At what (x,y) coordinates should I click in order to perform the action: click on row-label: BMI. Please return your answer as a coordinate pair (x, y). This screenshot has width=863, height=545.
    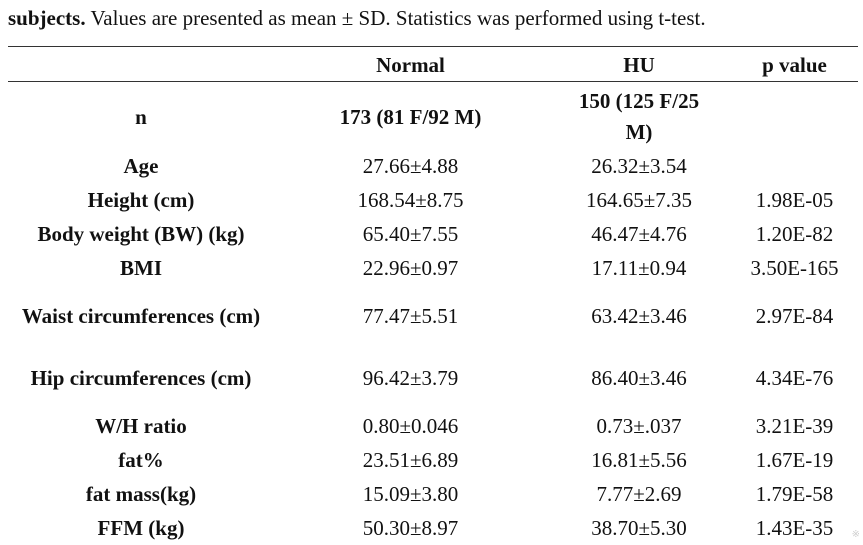
    Looking at the image, I should click on (141, 267).